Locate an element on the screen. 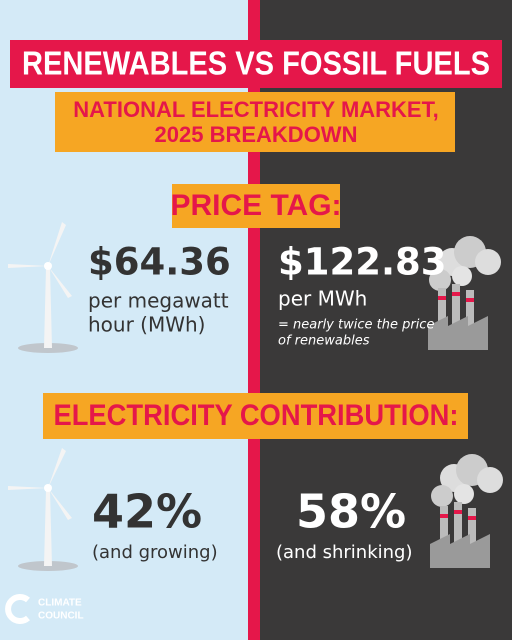  price-note: of renewables is located at coordinates (324, 341).